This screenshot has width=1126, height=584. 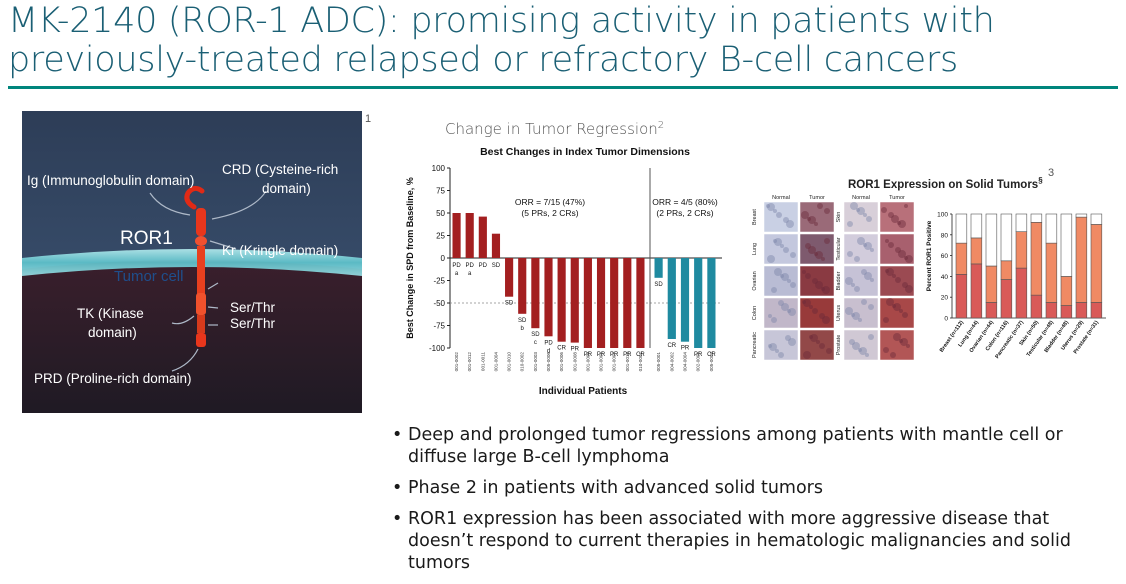 What do you see at coordinates (443, 258) in the screenshot?
I see `waterfall-y-tick-label: 0` at bounding box center [443, 258].